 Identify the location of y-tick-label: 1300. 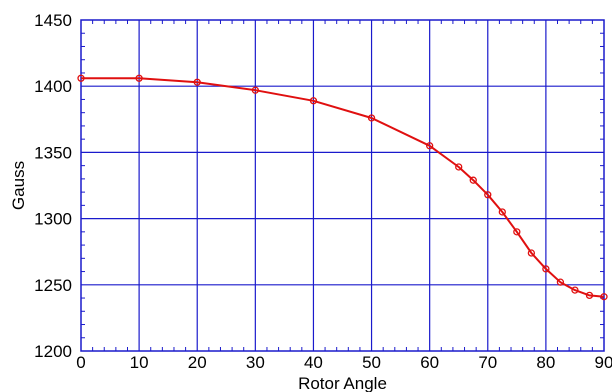
(53, 219).